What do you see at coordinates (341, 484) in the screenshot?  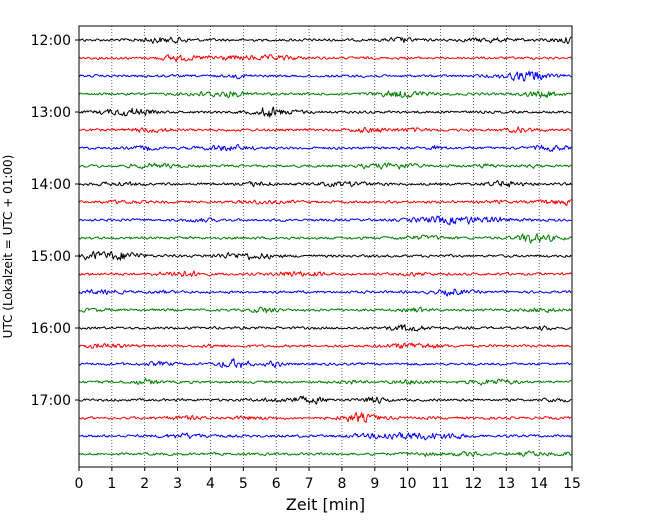 I see `x-tick-label: 8` at bounding box center [341, 484].